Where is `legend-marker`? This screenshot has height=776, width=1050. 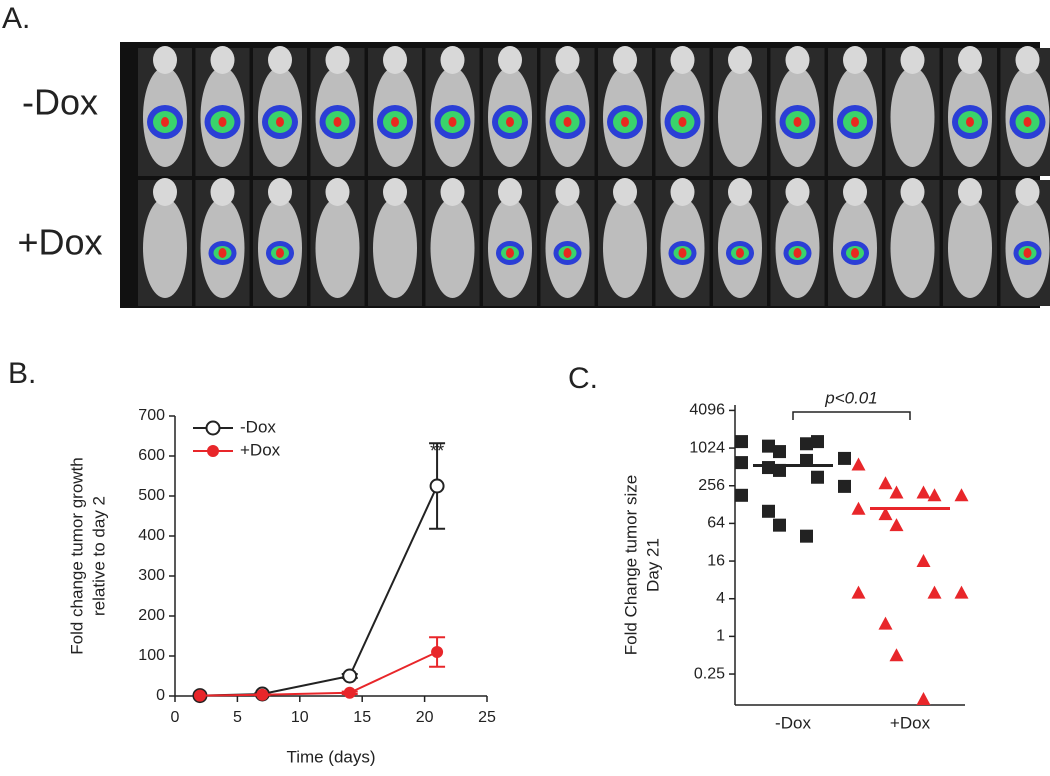 legend-marker is located at coordinates (213, 451).